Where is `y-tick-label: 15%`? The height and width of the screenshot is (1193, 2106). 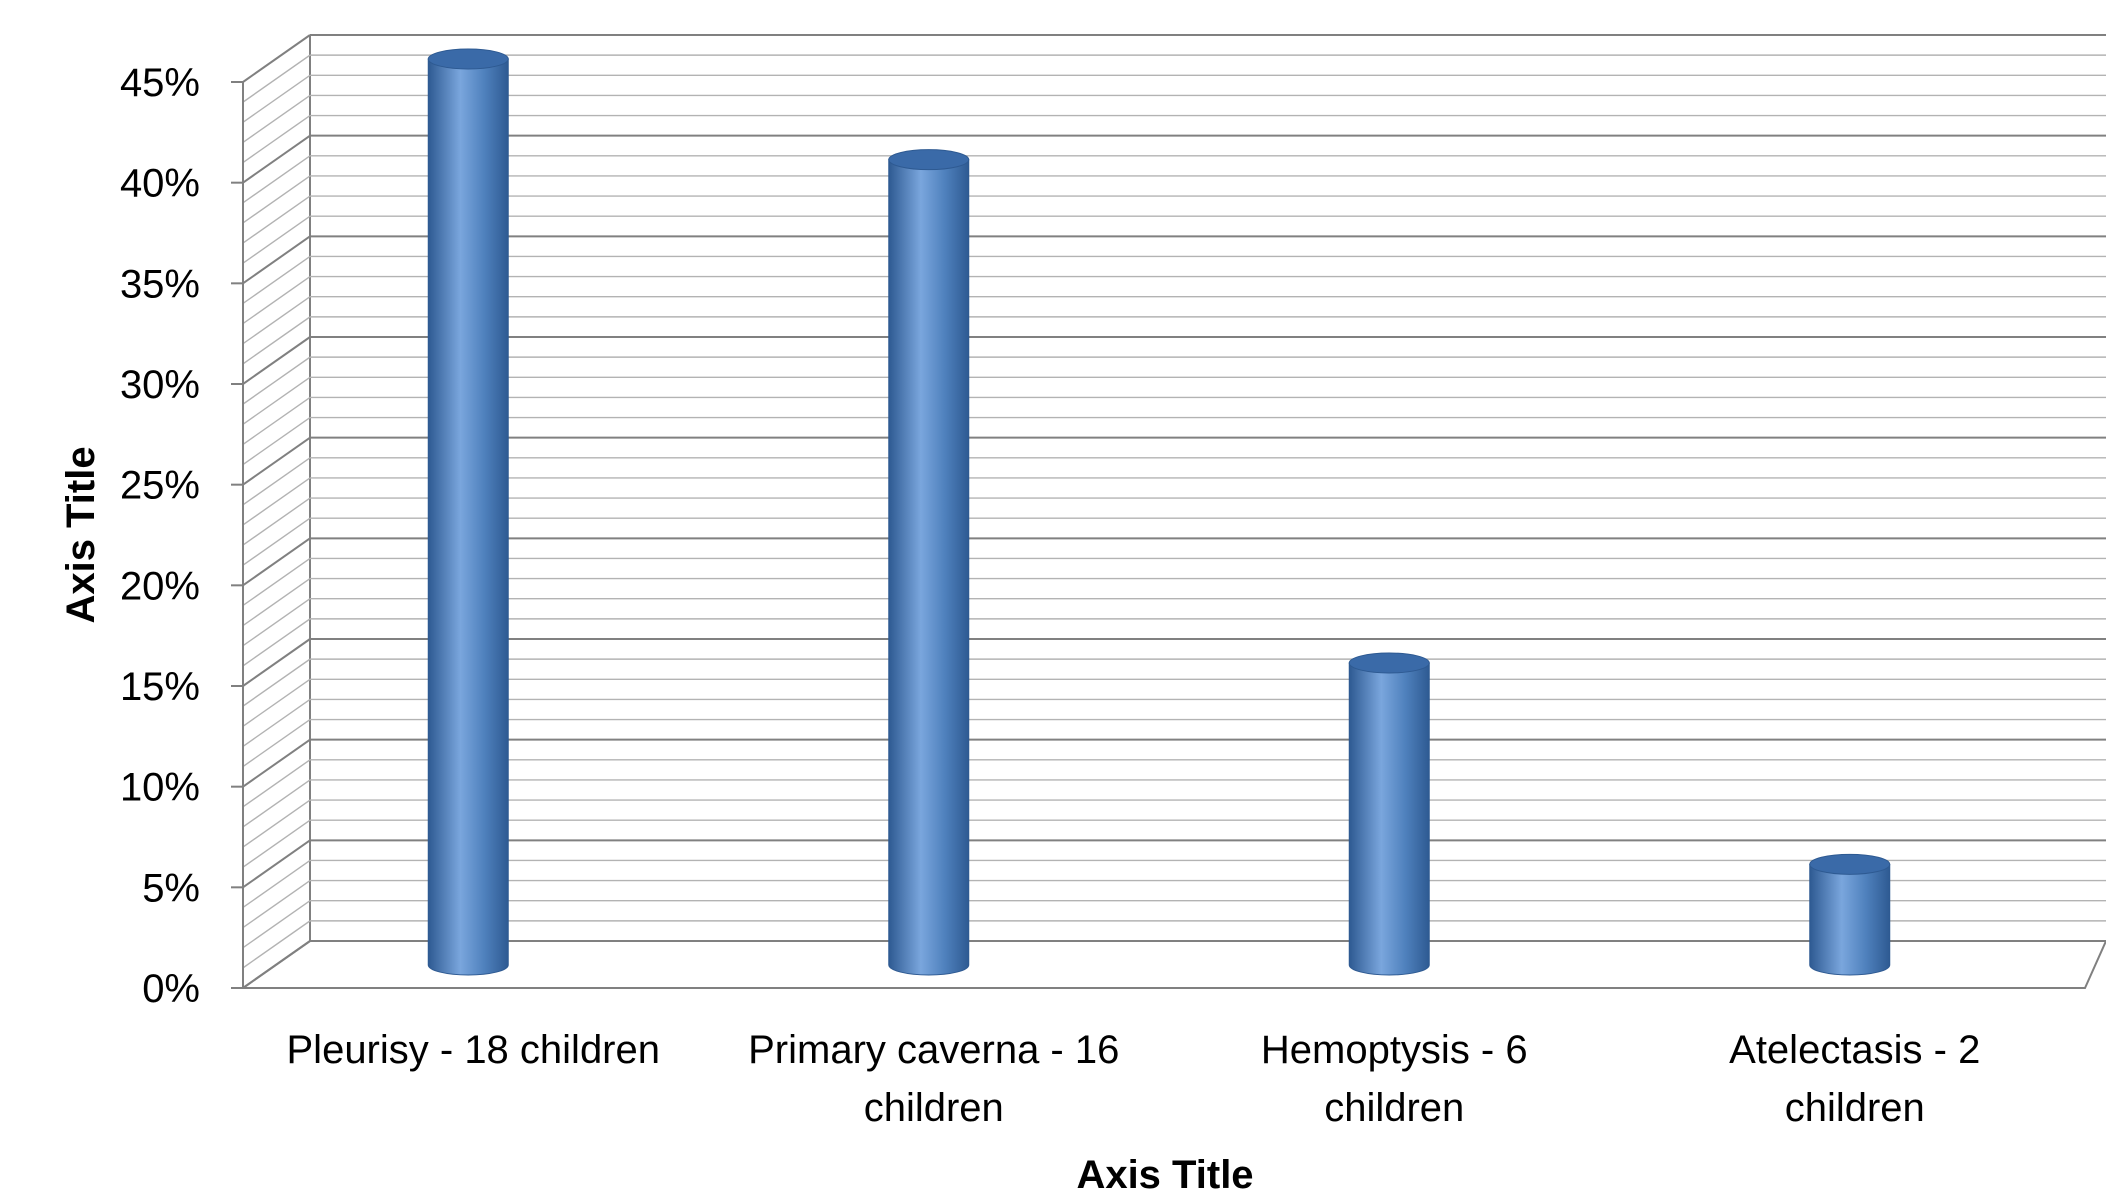 y-tick-label: 15% is located at coordinates (160, 687).